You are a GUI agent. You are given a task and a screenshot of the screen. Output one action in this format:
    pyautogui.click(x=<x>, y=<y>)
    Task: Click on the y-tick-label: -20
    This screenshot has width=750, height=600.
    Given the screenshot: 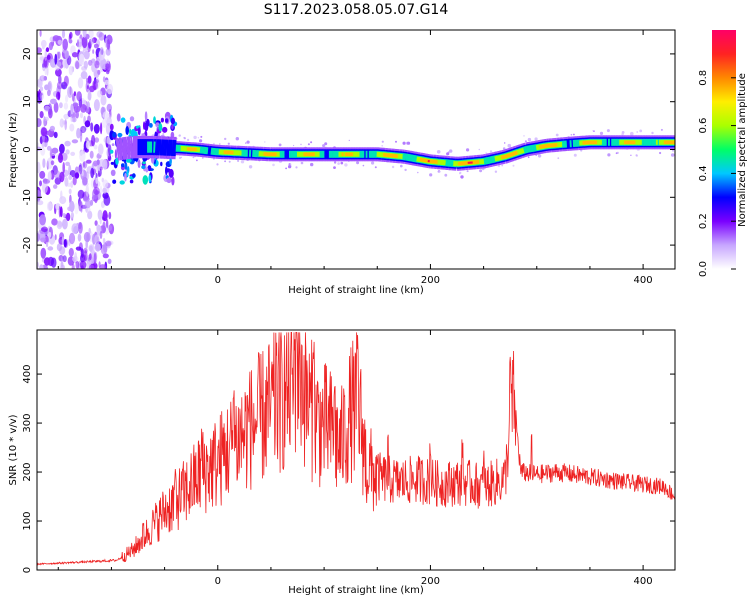 What is the action you would take?
    pyautogui.click(x=27, y=245)
    